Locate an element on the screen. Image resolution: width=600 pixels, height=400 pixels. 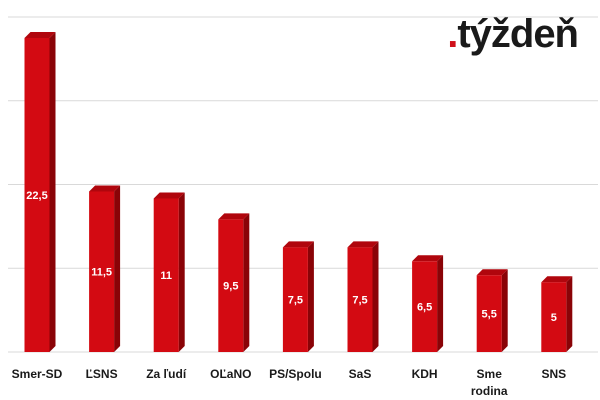
data-label: 5,5 is located at coordinates (489, 315).